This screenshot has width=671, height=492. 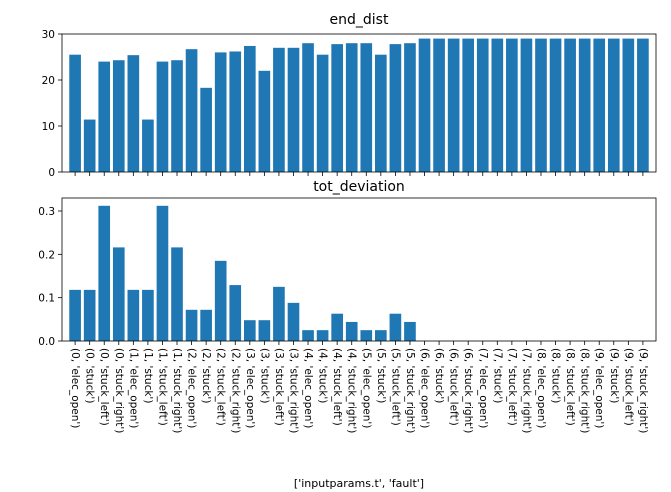 What do you see at coordinates (359, 483) in the screenshot?
I see `x-axis-label: ['inputparams.t', 'fault']` at bounding box center [359, 483].